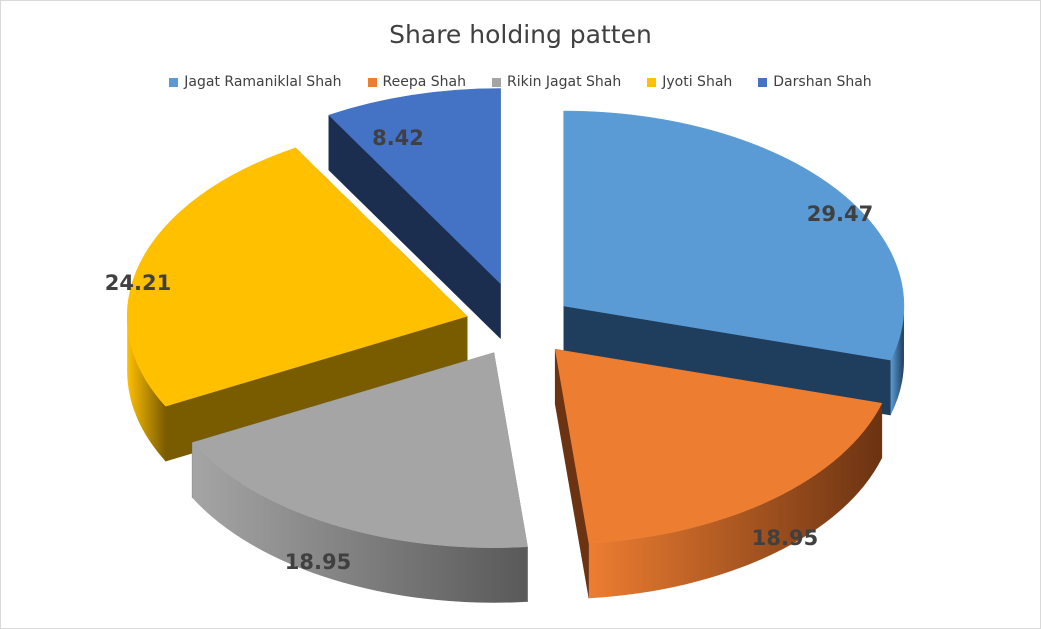 Image resolution: width=1041 pixels, height=629 pixels. I want to click on legend-label: Reepa Shah, so click(424, 82).